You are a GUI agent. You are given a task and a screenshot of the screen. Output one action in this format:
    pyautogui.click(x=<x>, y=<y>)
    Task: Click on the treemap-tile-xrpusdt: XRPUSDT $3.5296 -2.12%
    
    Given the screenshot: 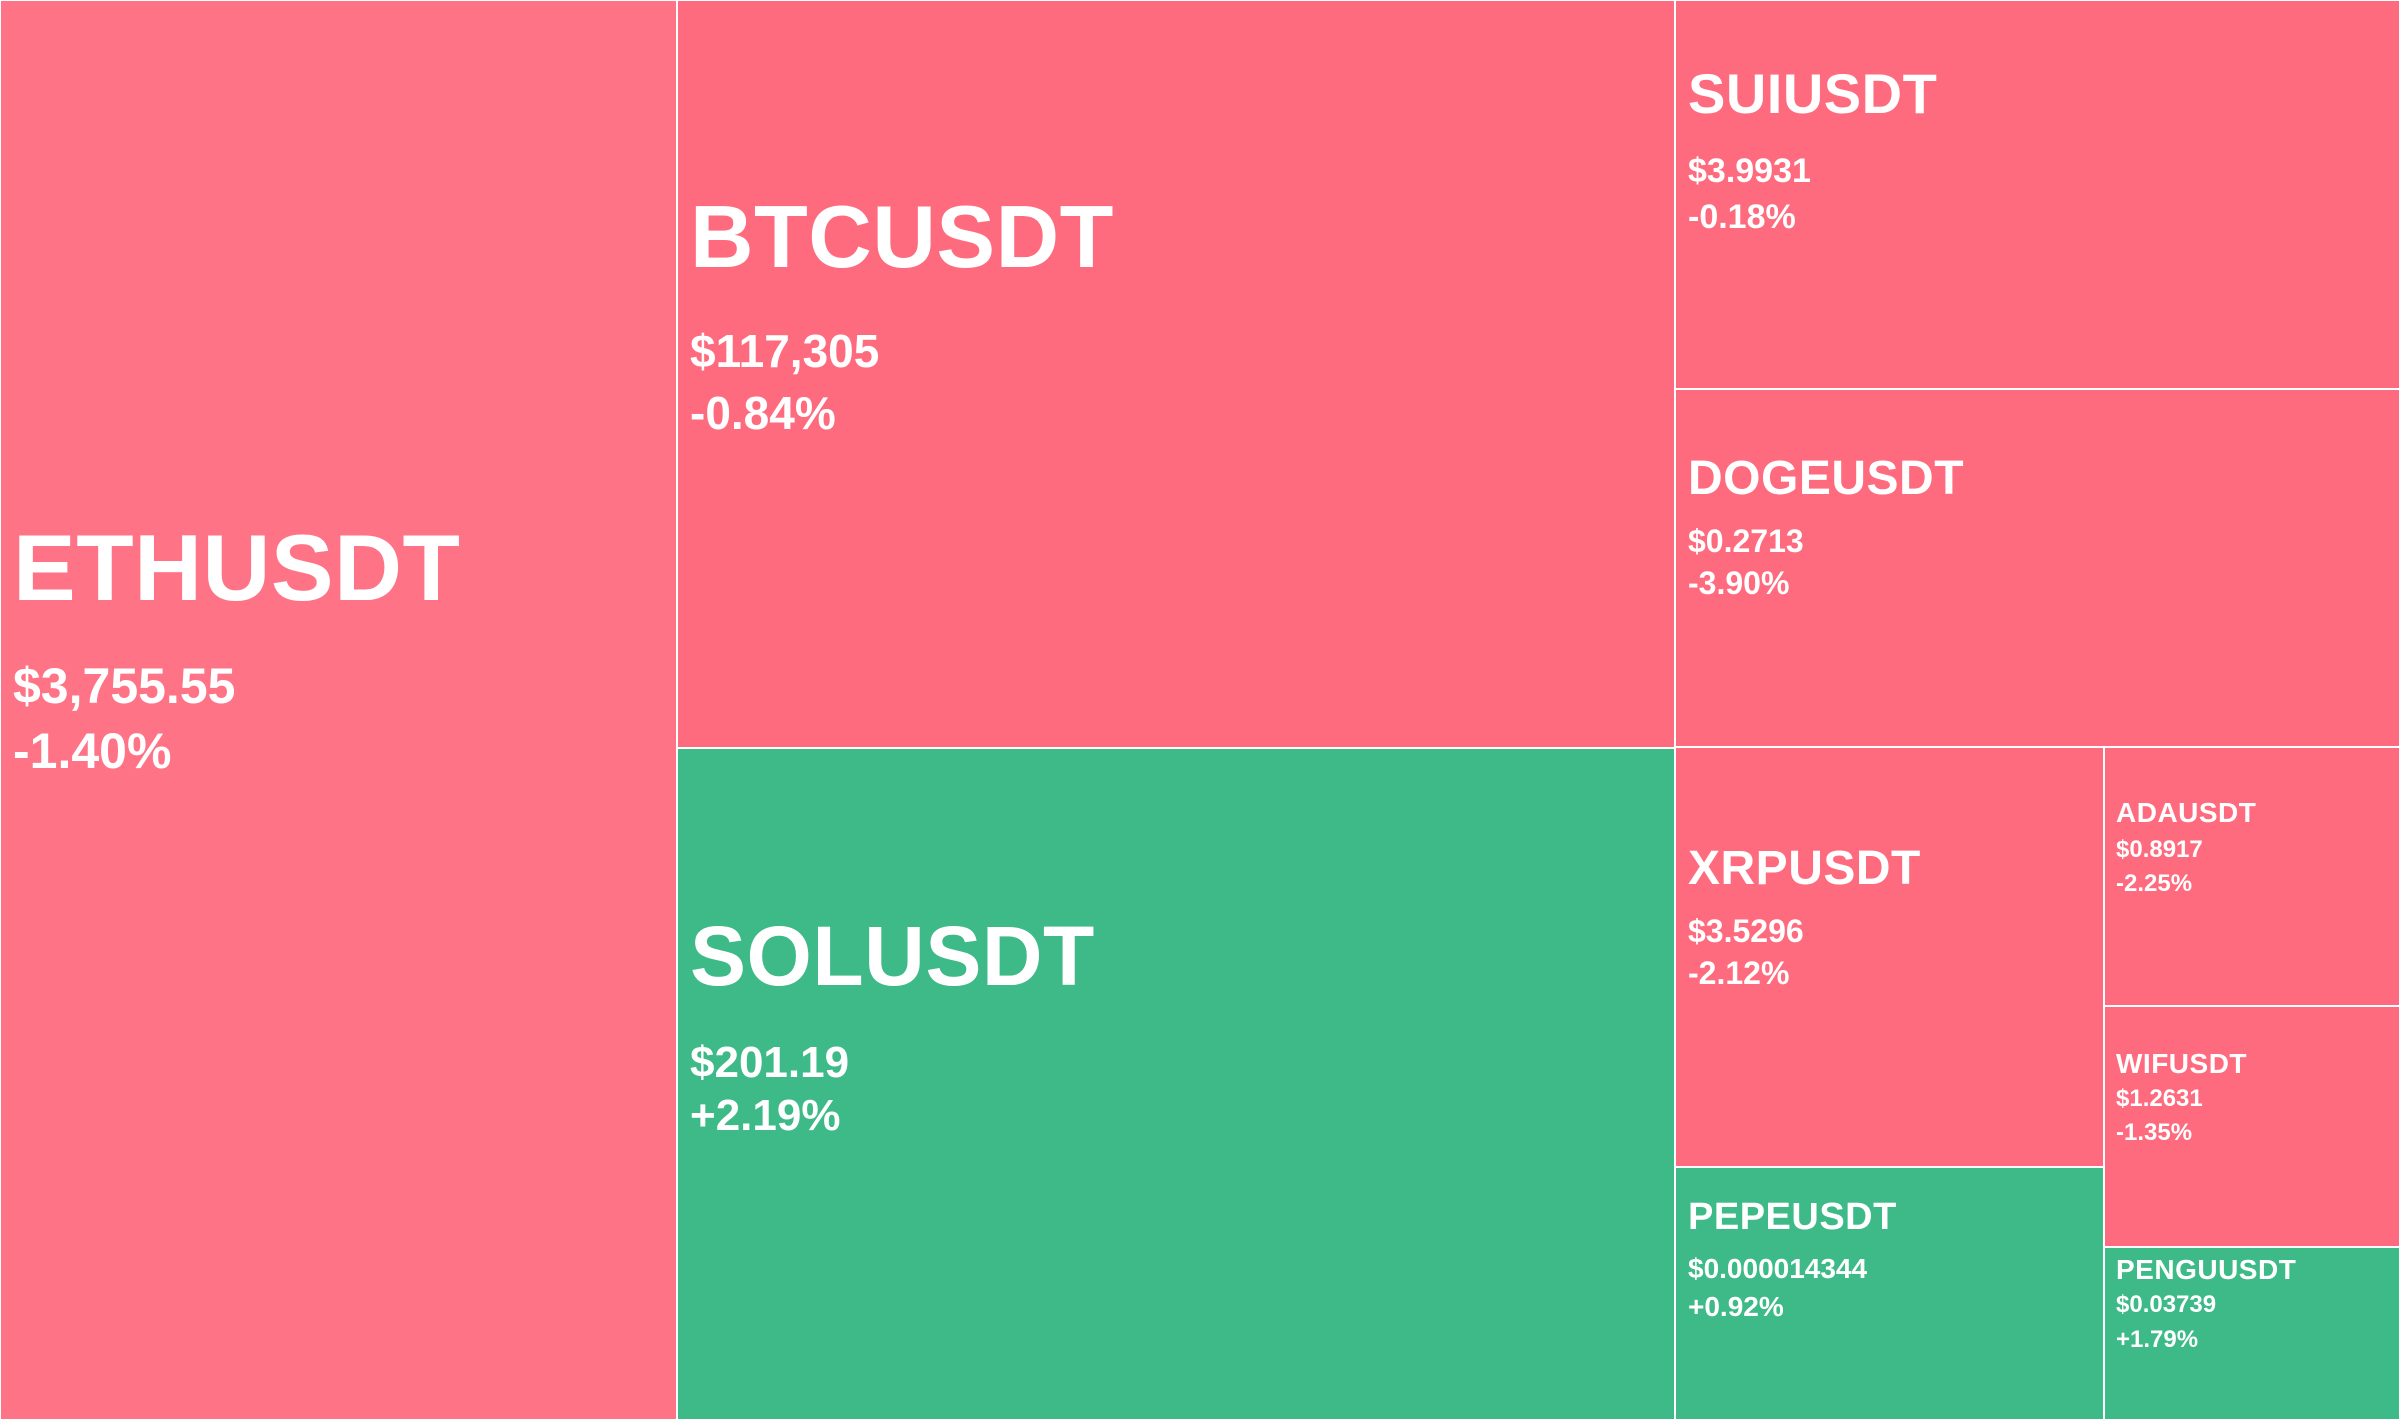 What is the action you would take?
    pyautogui.click(x=1889, y=957)
    